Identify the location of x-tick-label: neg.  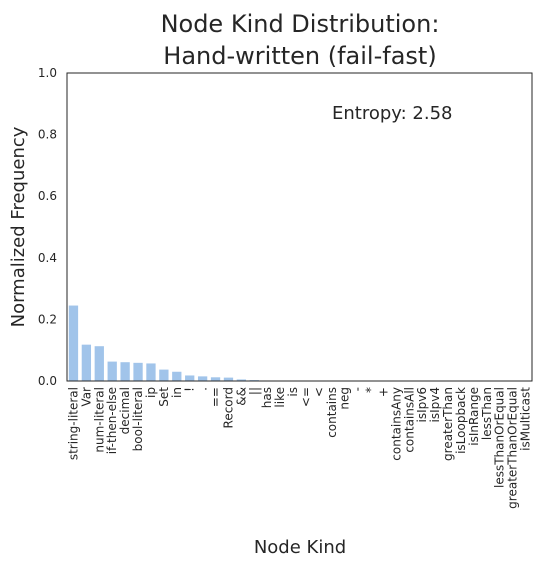
(345, 398).